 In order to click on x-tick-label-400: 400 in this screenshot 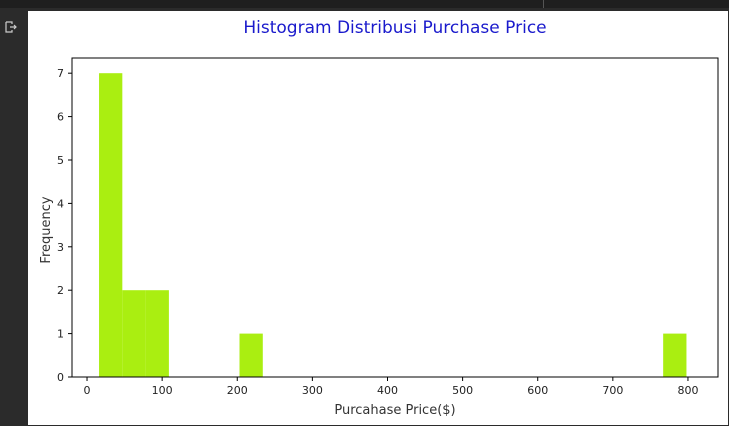, I will do `click(387, 390)`.